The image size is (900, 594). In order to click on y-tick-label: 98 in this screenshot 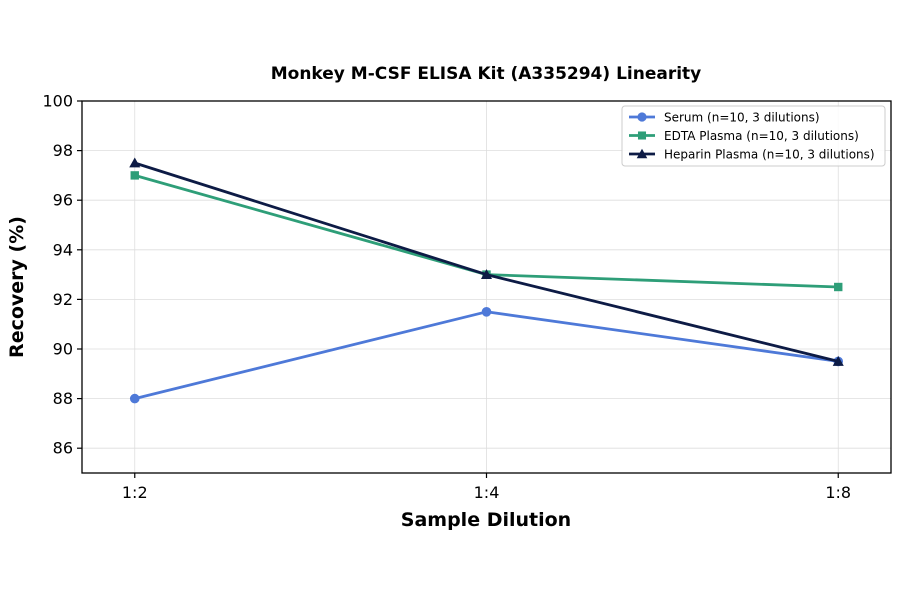, I will do `click(63, 150)`.